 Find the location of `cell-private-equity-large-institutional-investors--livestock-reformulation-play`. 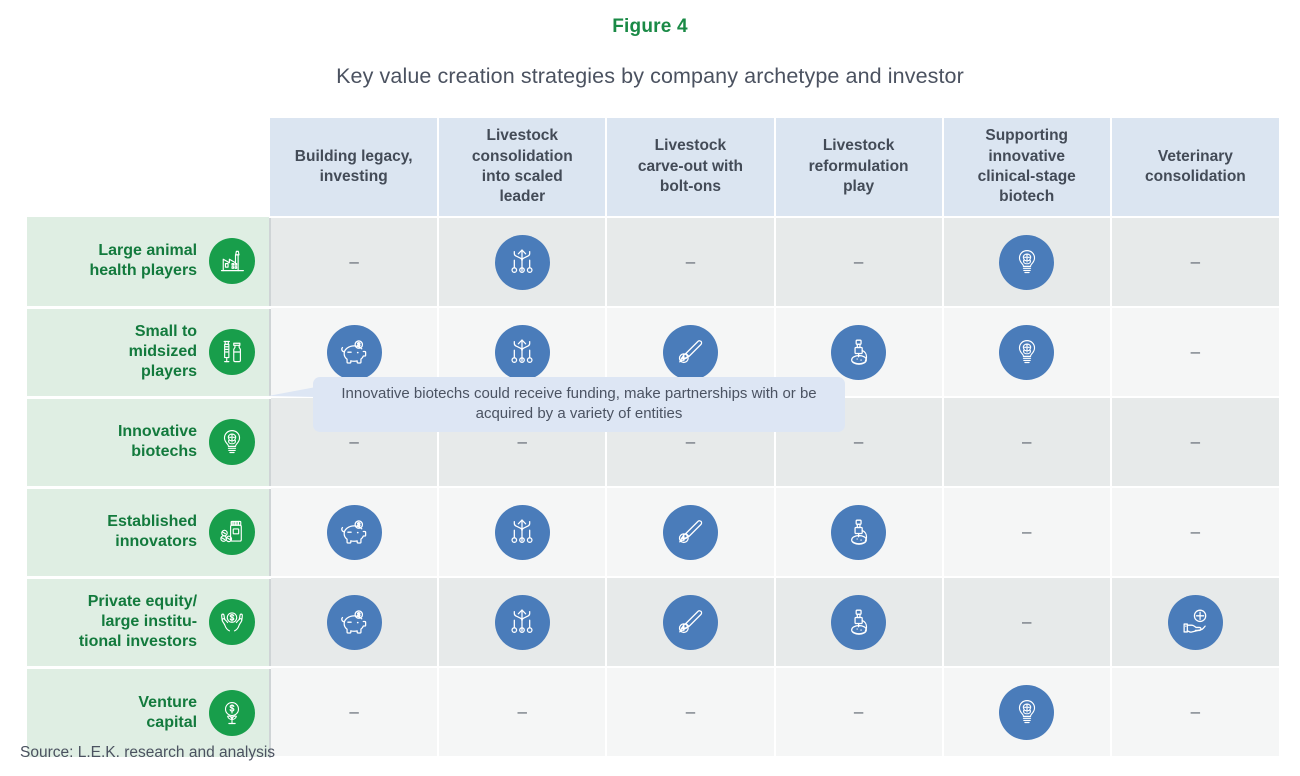

cell-private-equity-large-institutional-investors--livestock-reformulation-play is located at coordinates (859, 622).